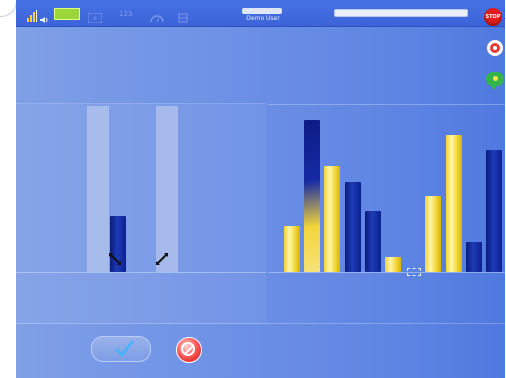  Describe the element at coordinates (8, 8) in the screenshot. I see `corner-decoration` at that location.